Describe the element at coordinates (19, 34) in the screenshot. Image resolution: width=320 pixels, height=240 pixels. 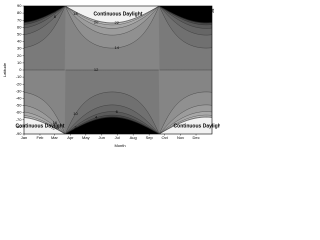
I see `y-tick-label: 50` at that location.